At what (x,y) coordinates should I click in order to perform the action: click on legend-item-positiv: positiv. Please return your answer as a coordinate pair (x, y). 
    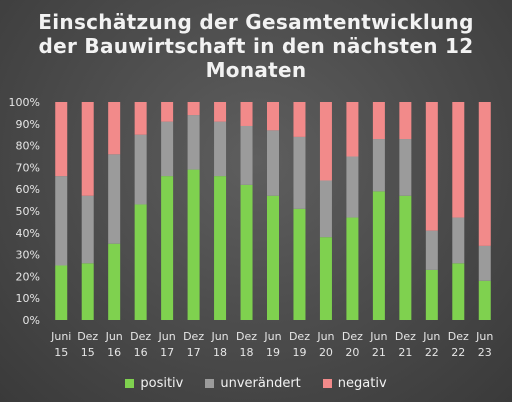
    Looking at the image, I should click on (154, 383).